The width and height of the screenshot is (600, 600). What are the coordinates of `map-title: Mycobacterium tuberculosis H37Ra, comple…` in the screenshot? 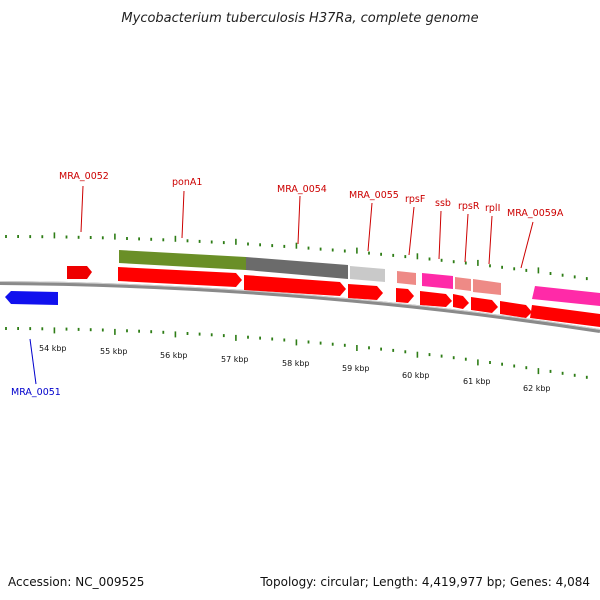 It's located at (299, 18).